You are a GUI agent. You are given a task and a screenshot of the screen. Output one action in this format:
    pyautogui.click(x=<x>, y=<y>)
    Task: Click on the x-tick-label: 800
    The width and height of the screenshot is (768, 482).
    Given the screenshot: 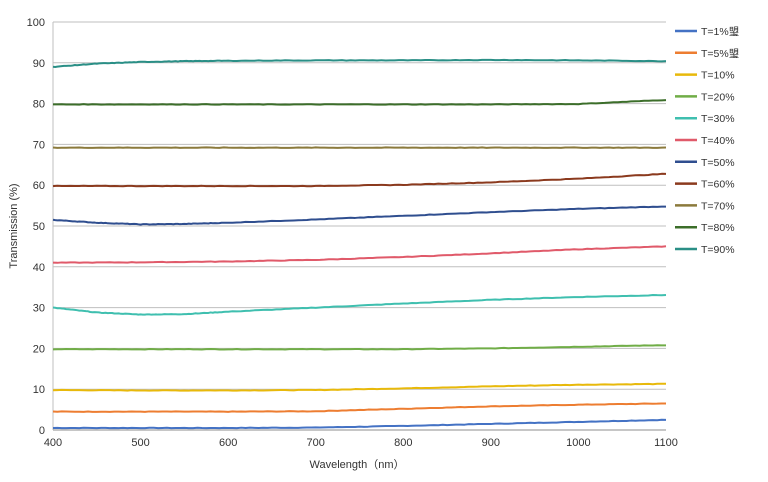 What is the action you would take?
    pyautogui.click(x=403, y=443)
    